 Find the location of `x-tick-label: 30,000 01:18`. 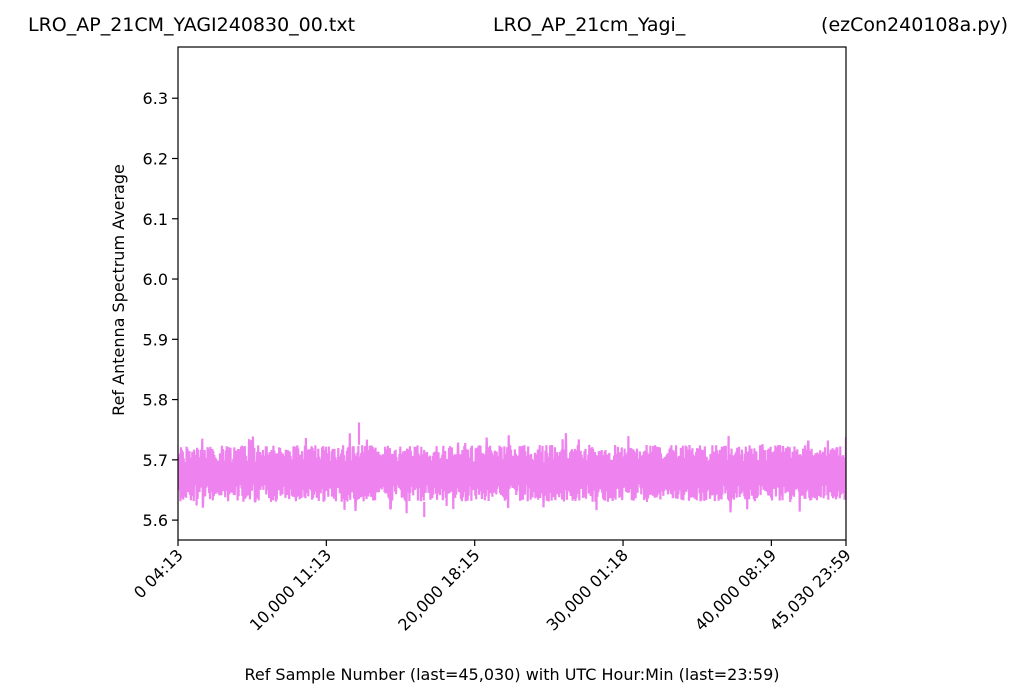

x-tick-label: 30,000 01:18 is located at coordinates (587, 589).